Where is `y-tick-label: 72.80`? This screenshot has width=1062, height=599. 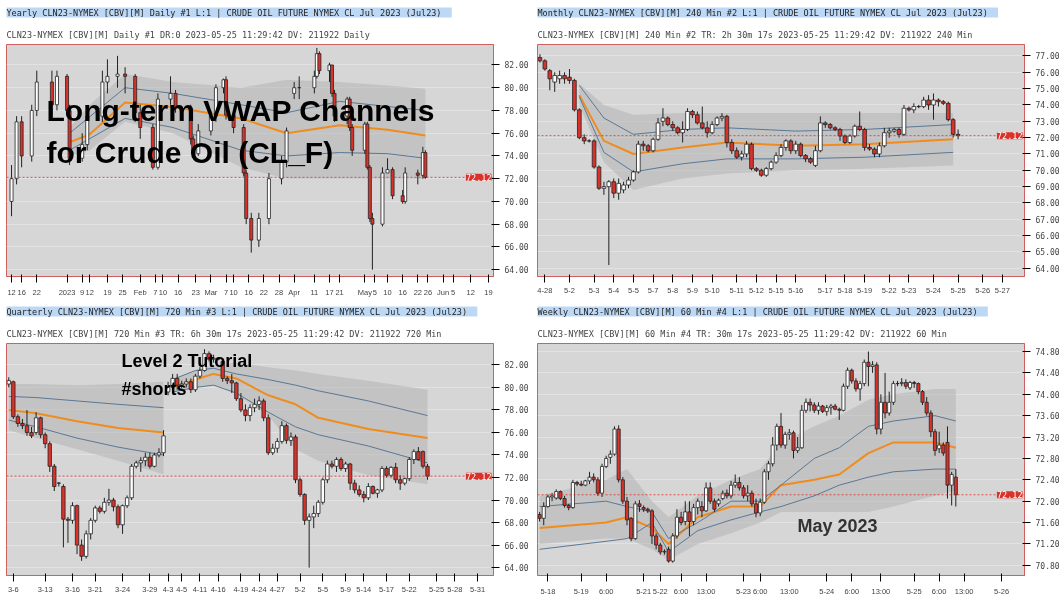
y-tick-label: 72.80 is located at coordinates (1047, 459).